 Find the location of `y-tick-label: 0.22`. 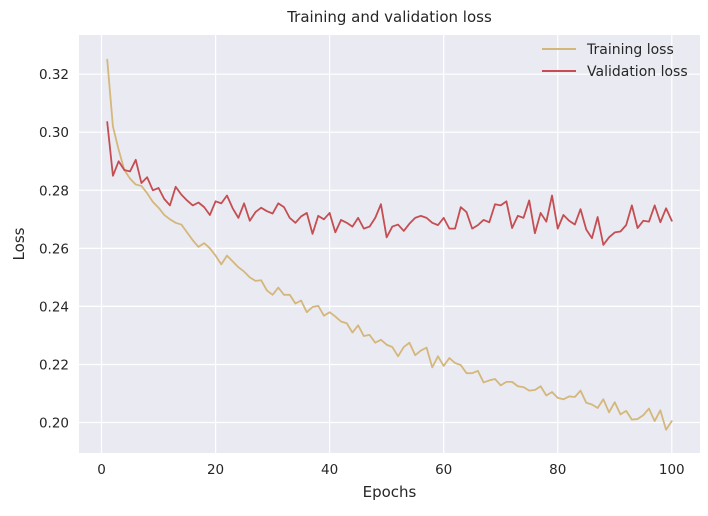

y-tick-label: 0.22 is located at coordinates (54, 365).